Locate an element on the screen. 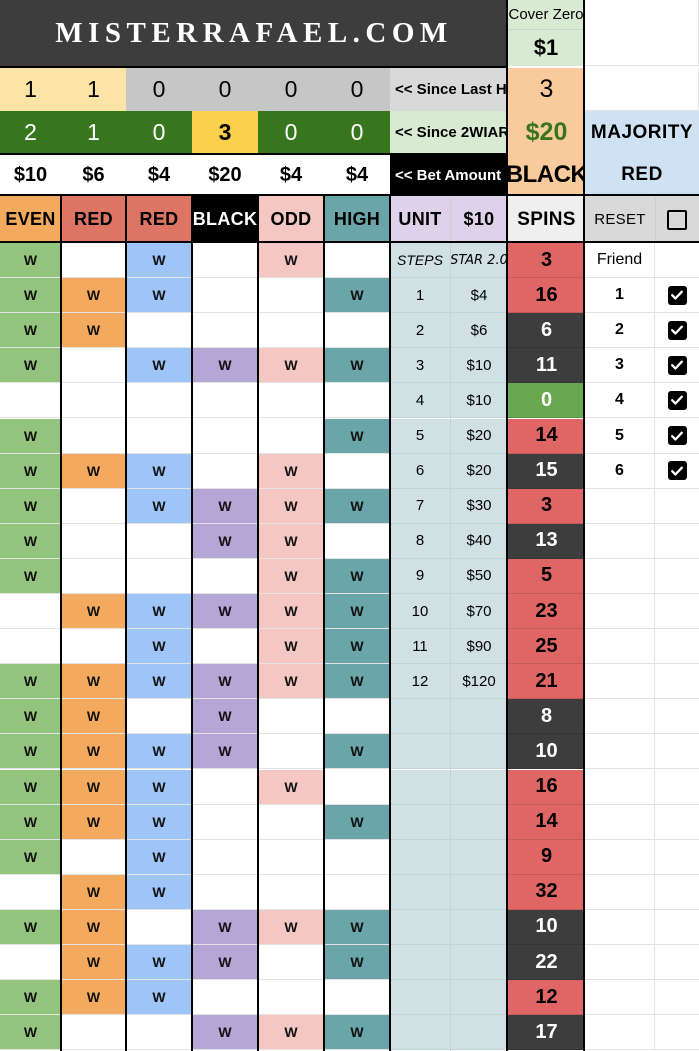  column-header-red-1: RED is located at coordinates (93, 219).